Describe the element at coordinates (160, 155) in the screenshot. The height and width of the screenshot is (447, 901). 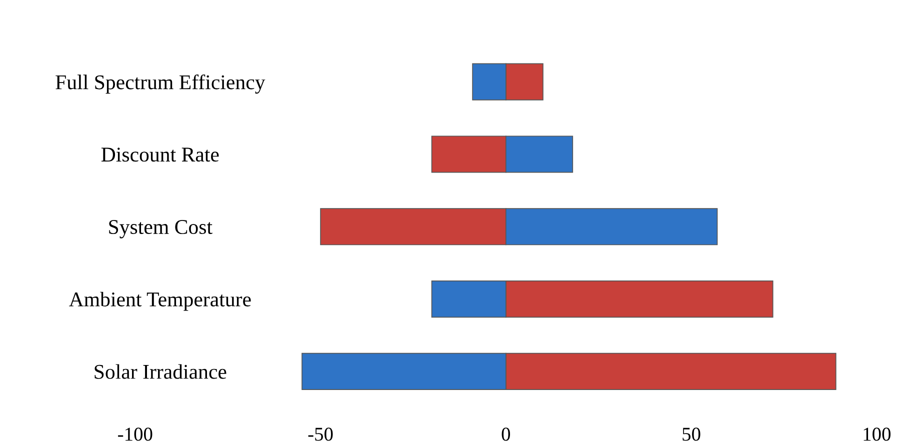
I see `y-tick-label: Discount Rate` at that location.